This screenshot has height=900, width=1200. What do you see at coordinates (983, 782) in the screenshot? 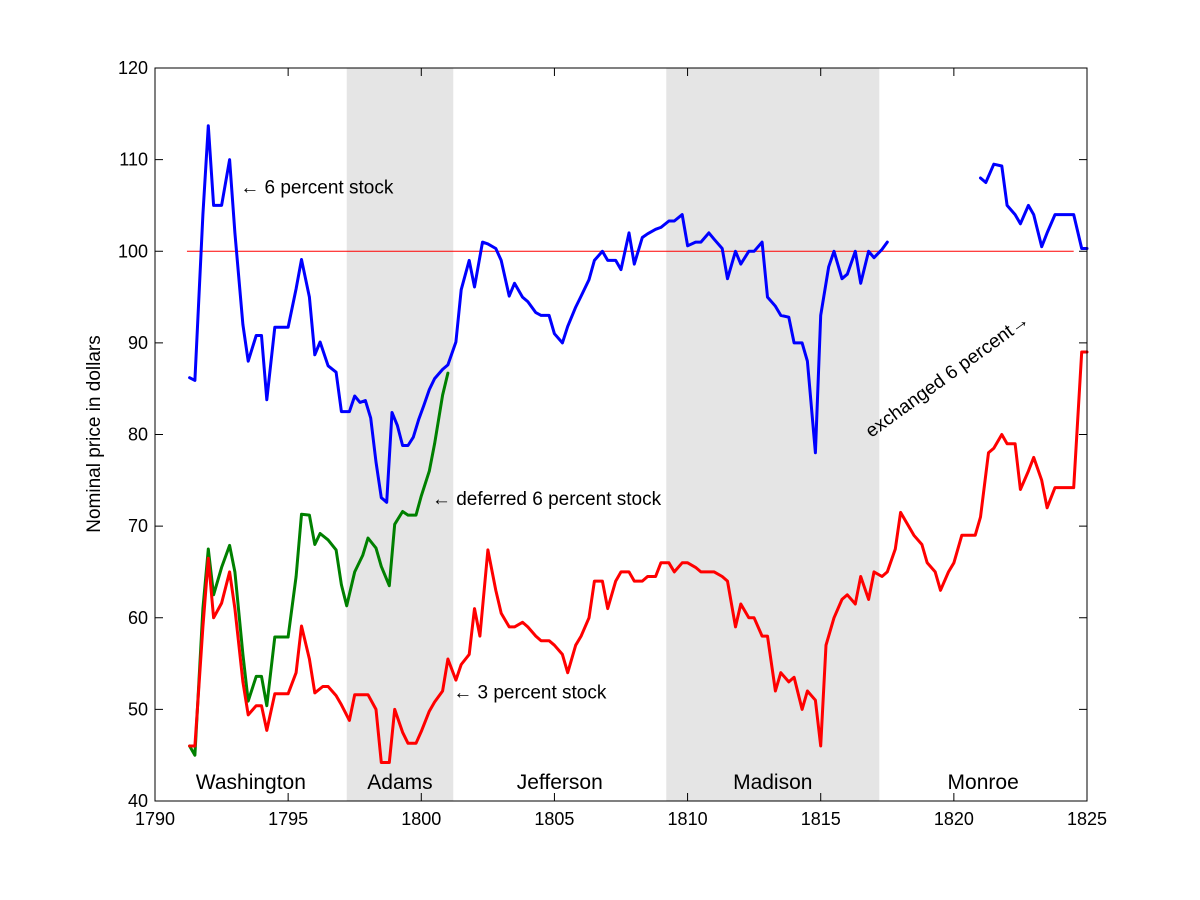
I see `presidency-label-monroe: Monroe` at bounding box center [983, 782].